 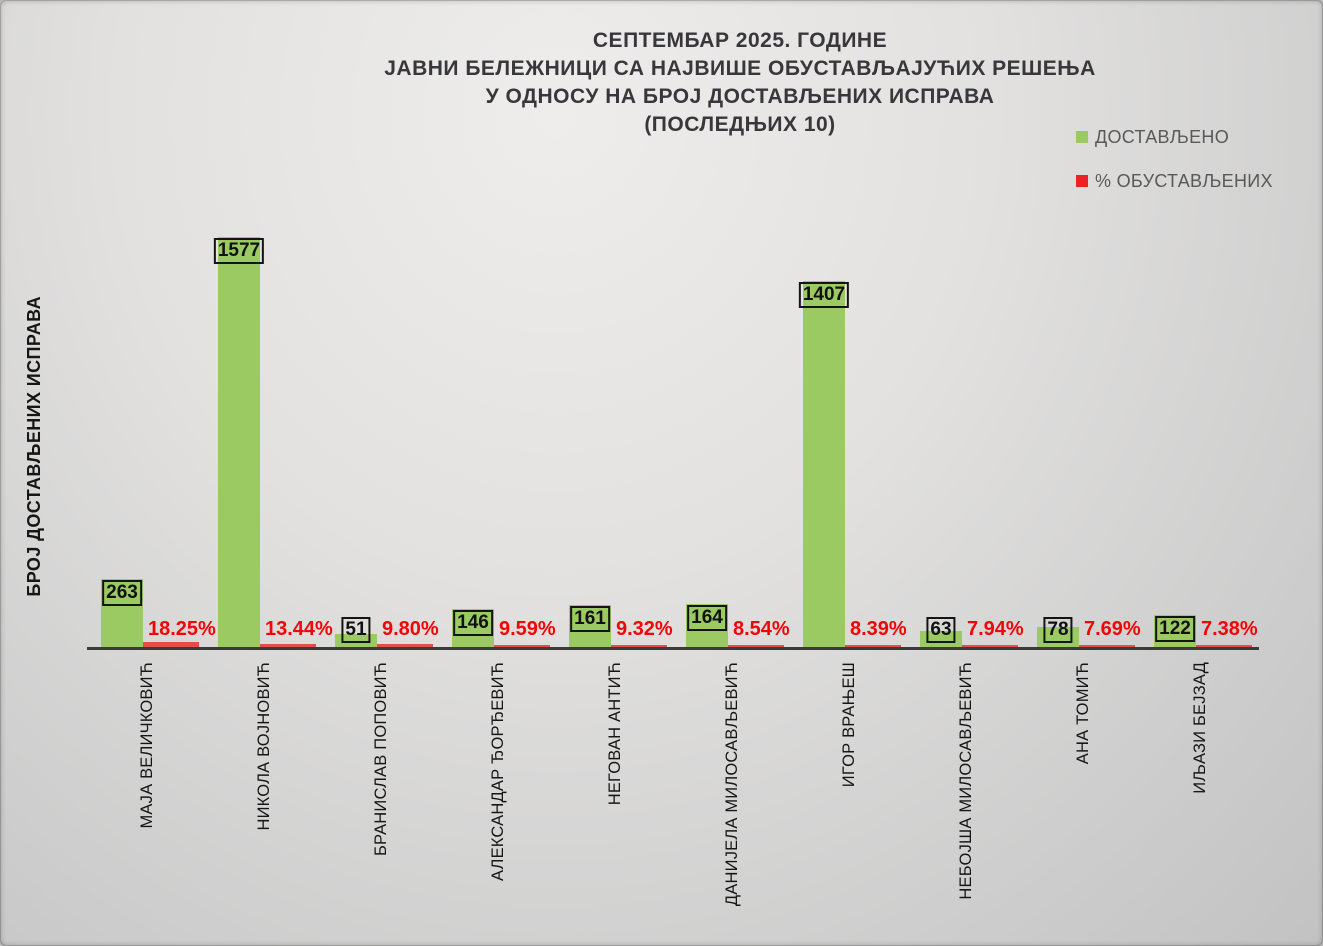 I want to click on delivered-value-label: 63, so click(x=941, y=630).